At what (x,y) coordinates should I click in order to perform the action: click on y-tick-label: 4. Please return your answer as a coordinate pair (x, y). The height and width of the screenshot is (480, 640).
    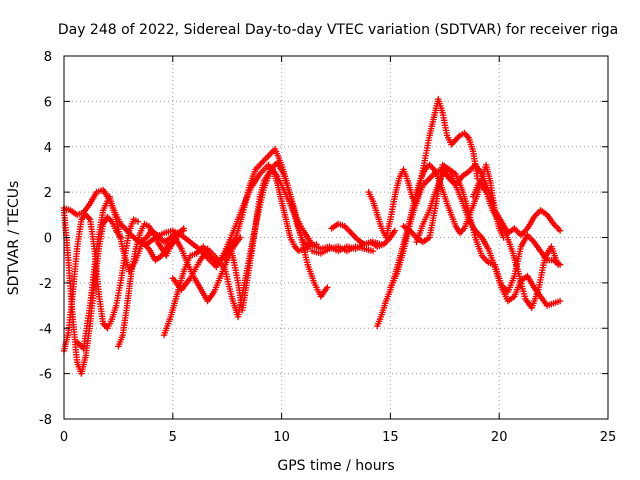
    Looking at the image, I should click on (48, 148).